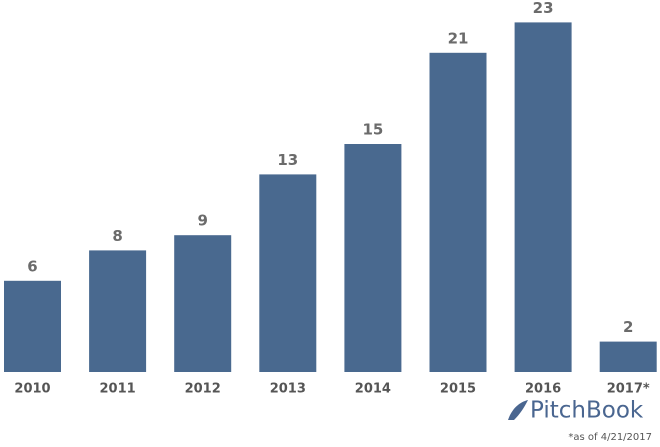  I want to click on x-tick-label: 2010, so click(32, 389).